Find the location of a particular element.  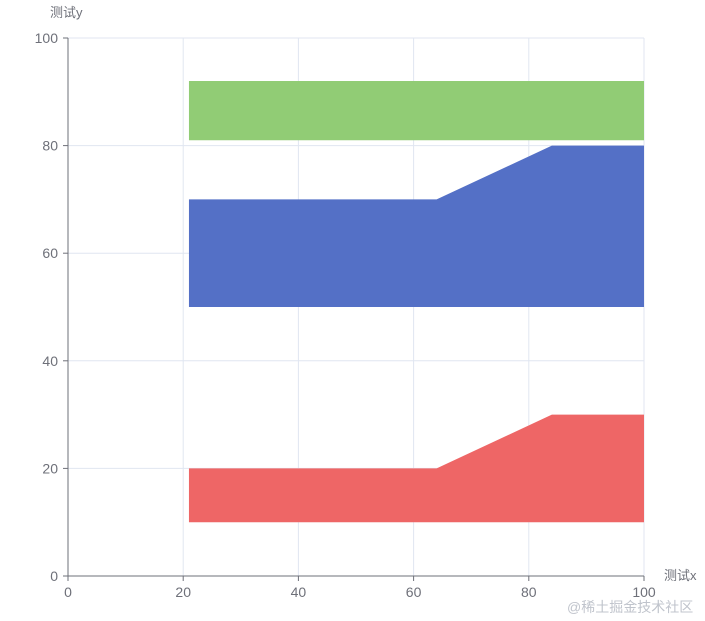

y-tick-label: 40 is located at coordinates (50, 361).